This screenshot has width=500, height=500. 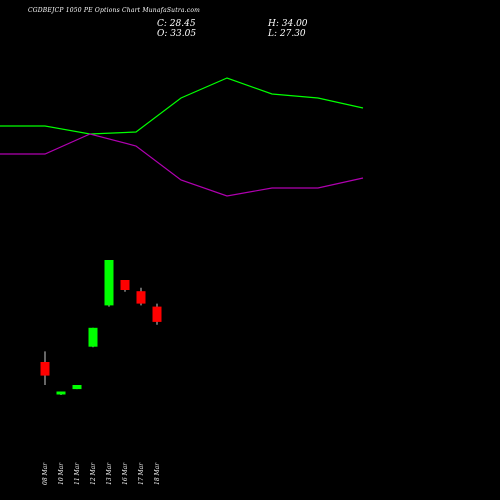 I want to click on high-readout: H: 34.00, so click(x=288, y=24).